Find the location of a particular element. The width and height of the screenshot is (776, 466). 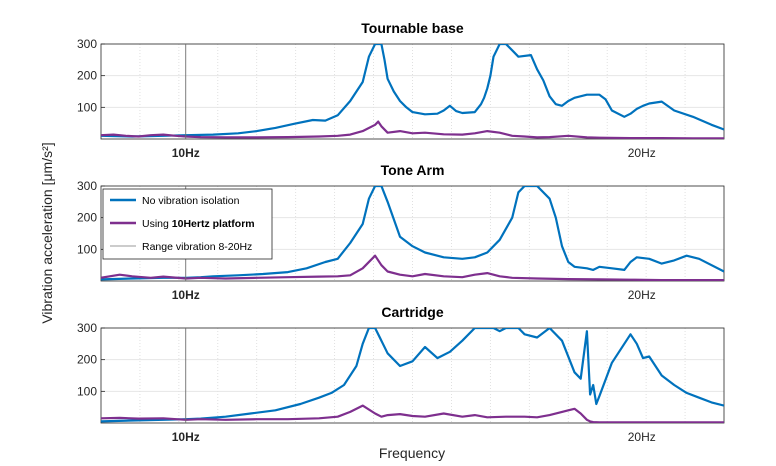

panel-title: Tournable base is located at coordinates (412, 28).